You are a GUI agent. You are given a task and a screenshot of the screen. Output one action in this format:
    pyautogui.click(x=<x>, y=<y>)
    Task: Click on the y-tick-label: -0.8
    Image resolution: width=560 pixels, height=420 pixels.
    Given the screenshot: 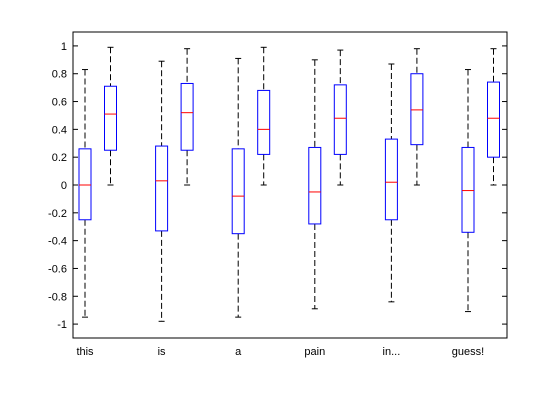 What is the action you would take?
    pyautogui.click(x=57, y=297)
    